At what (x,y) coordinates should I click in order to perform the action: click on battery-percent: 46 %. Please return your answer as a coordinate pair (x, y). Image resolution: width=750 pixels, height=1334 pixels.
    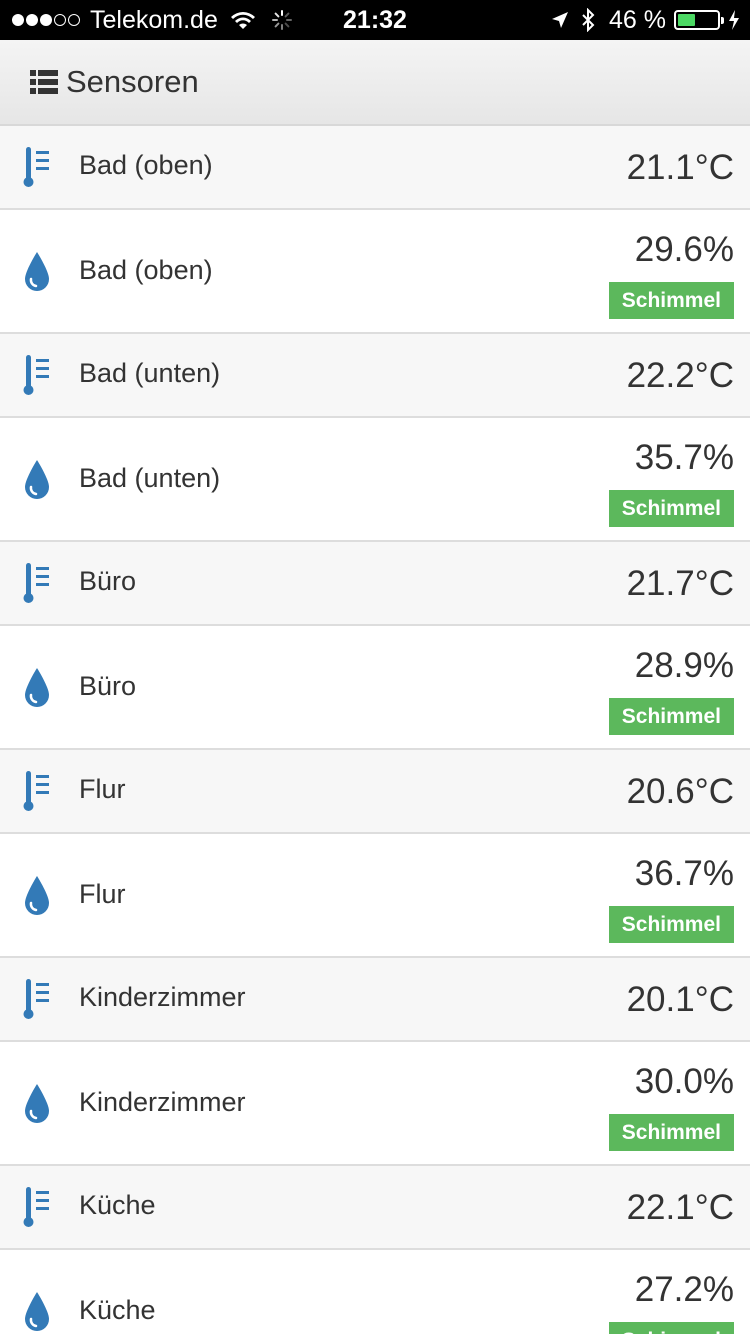
    Looking at the image, I should click on (637, 19).